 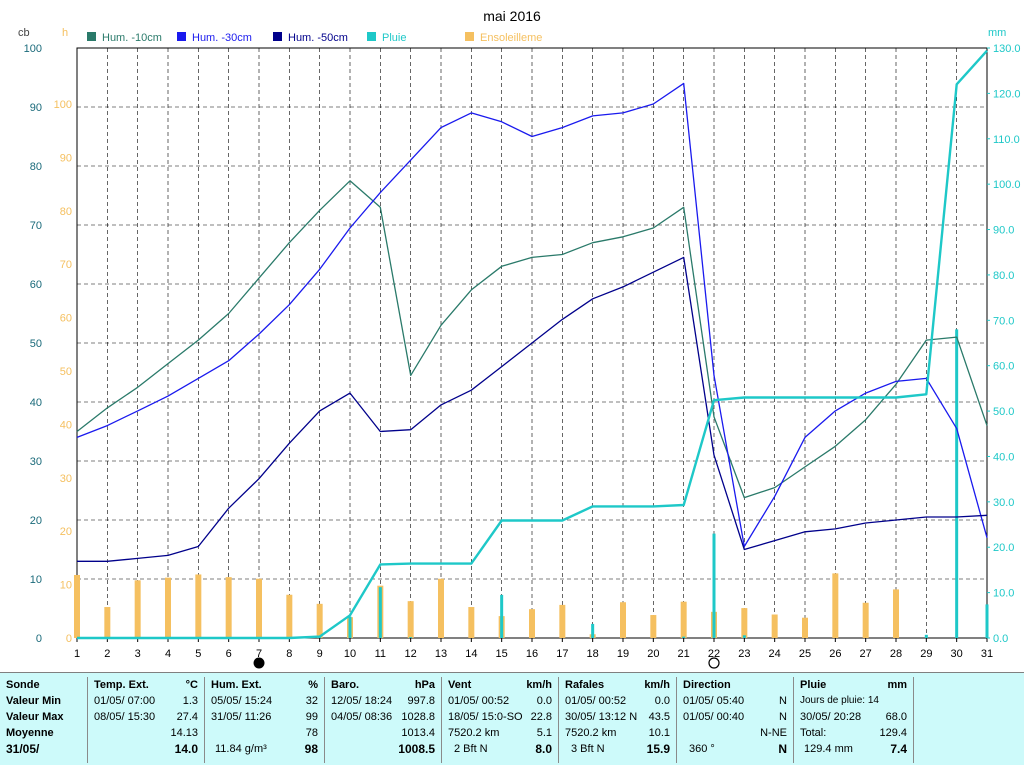 What do you see at coordinates (623, 654) in the screenshot?
I see `x-tick-label: 19` at bounding box center [623, 654].